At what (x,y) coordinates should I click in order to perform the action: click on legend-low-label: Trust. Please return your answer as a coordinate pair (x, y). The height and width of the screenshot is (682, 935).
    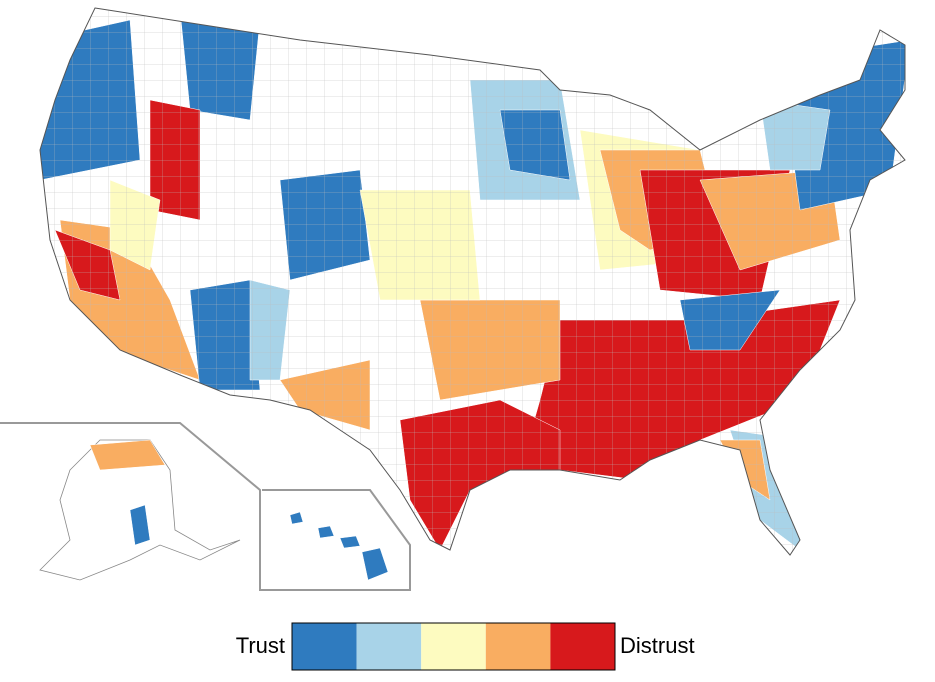
    Looking at the image, I should click on (260, 645).